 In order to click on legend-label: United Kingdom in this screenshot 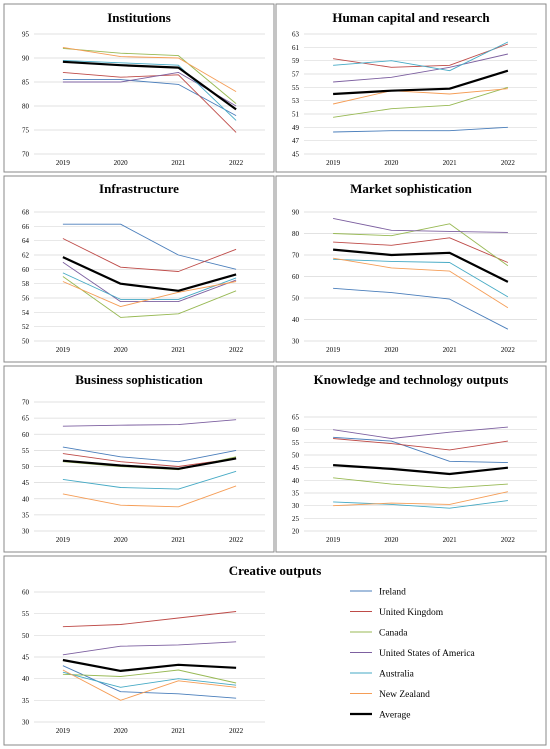, I will do `click(411, 613)`.